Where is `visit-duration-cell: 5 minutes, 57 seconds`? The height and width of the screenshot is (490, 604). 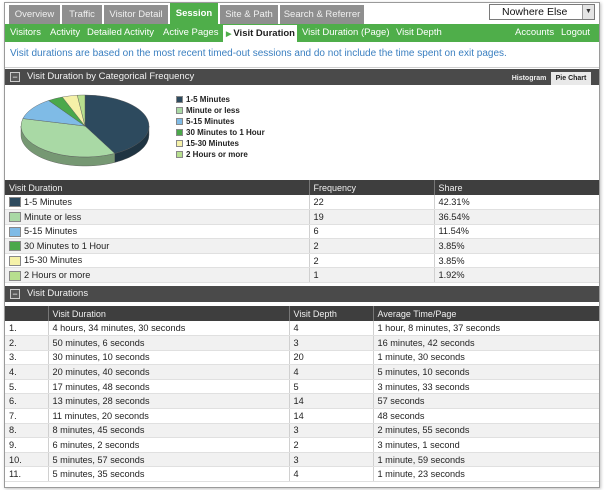
visit-duration-cell: 5 minutes, 57 seconds is located at coordinates (169, 460).